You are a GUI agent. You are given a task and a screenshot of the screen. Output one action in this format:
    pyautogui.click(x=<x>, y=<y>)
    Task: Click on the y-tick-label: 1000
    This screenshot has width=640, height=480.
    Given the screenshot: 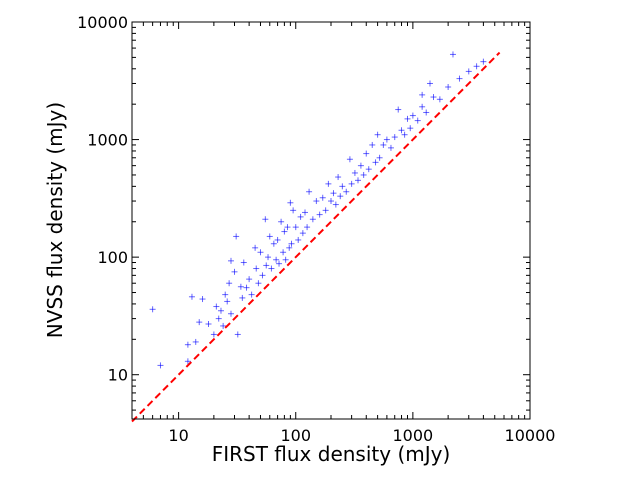 What is the action you would take?
    pyautogui.click(x=107, y=140)
    